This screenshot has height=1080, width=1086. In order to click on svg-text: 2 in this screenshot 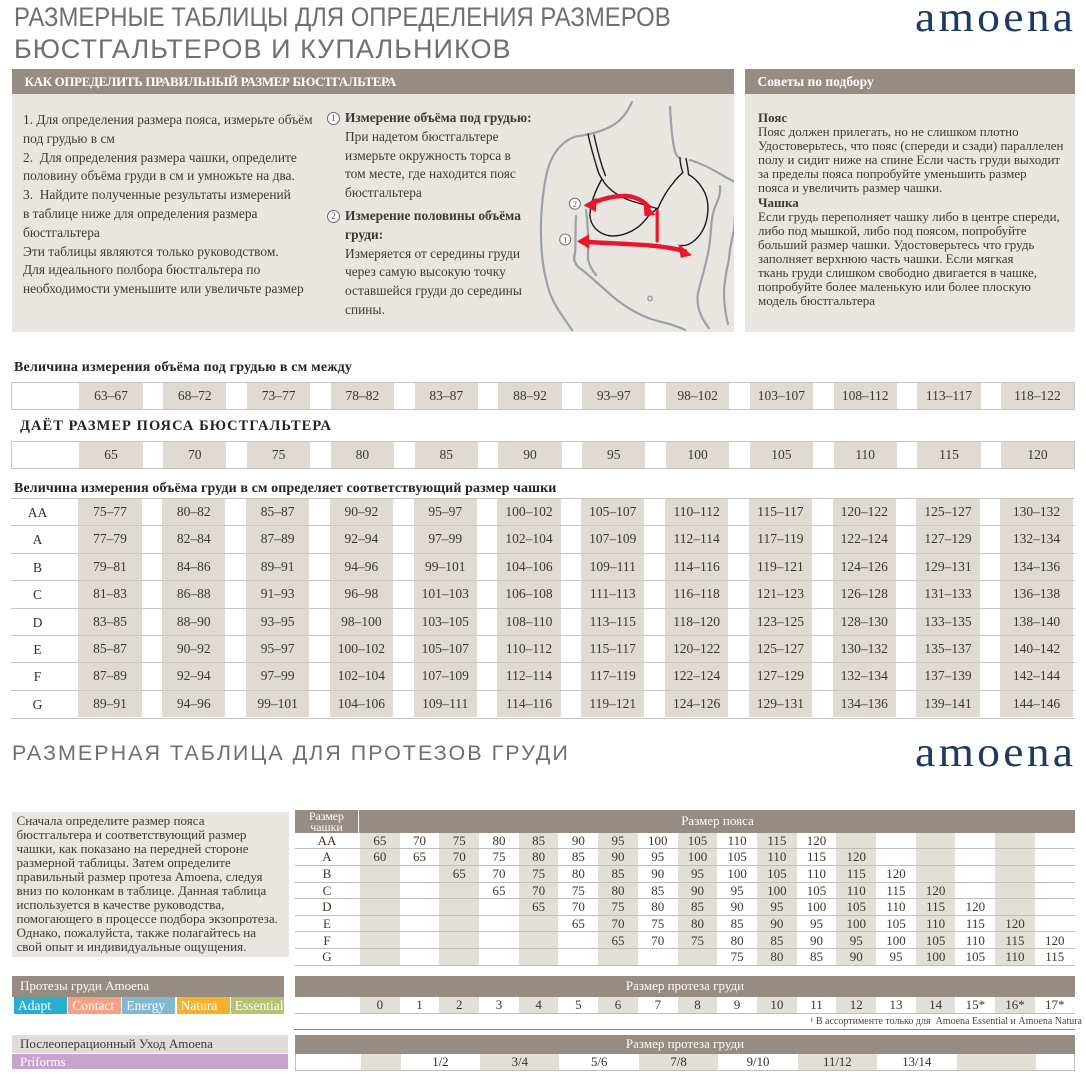, I will do `click(575, 203)`.